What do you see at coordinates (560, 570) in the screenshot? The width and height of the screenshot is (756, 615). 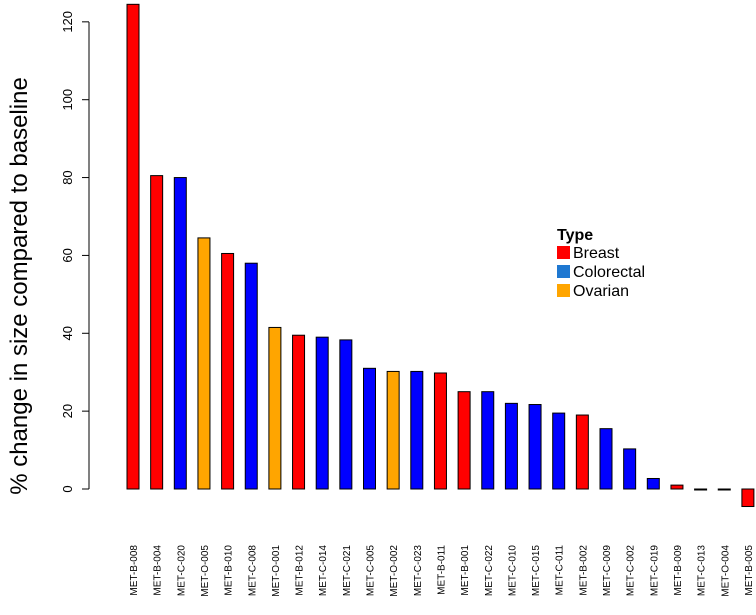 I see `x-tick-label: MET-C-011` at bounding box center [560, 570].